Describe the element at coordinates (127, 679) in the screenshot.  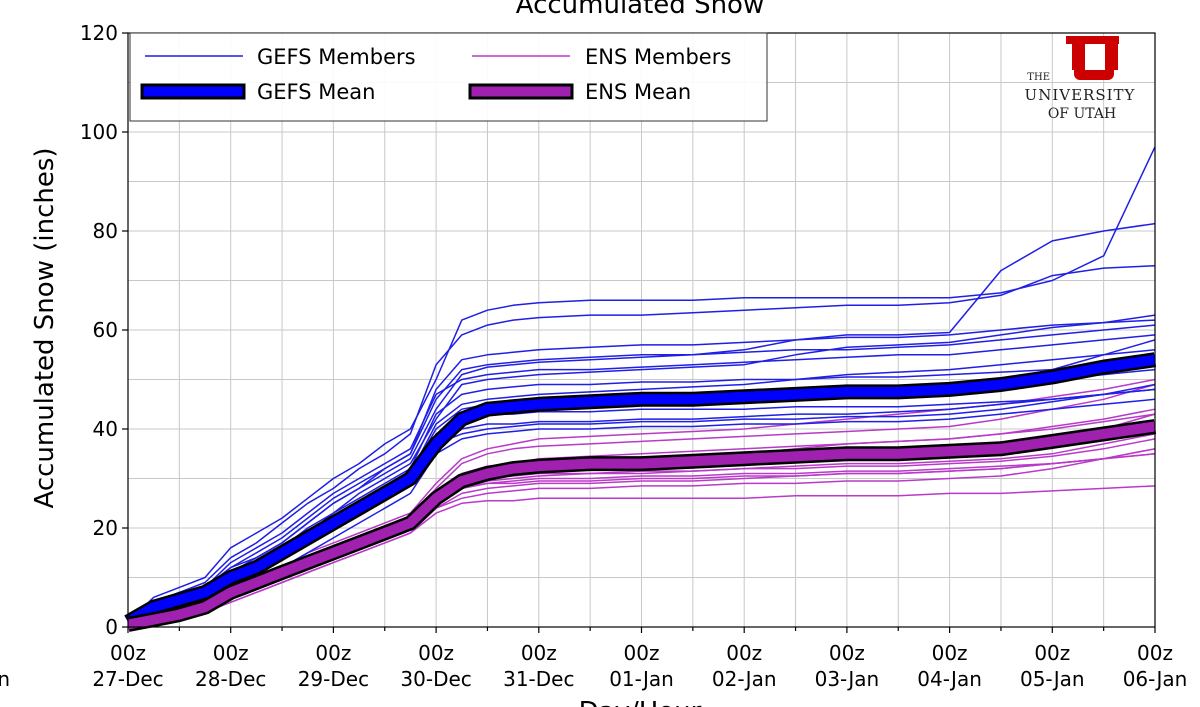
I see `x-tick-date-label: 27-Dec` at that location.